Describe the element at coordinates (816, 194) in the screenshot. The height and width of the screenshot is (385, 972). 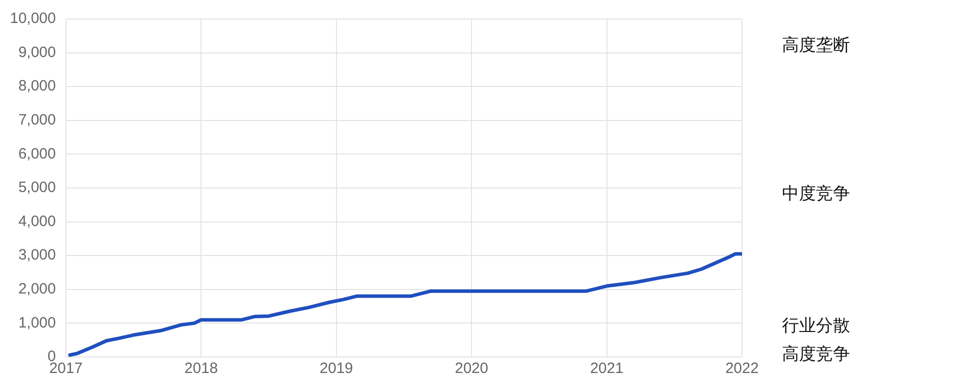
I see `text: 中度竞争` at that location.